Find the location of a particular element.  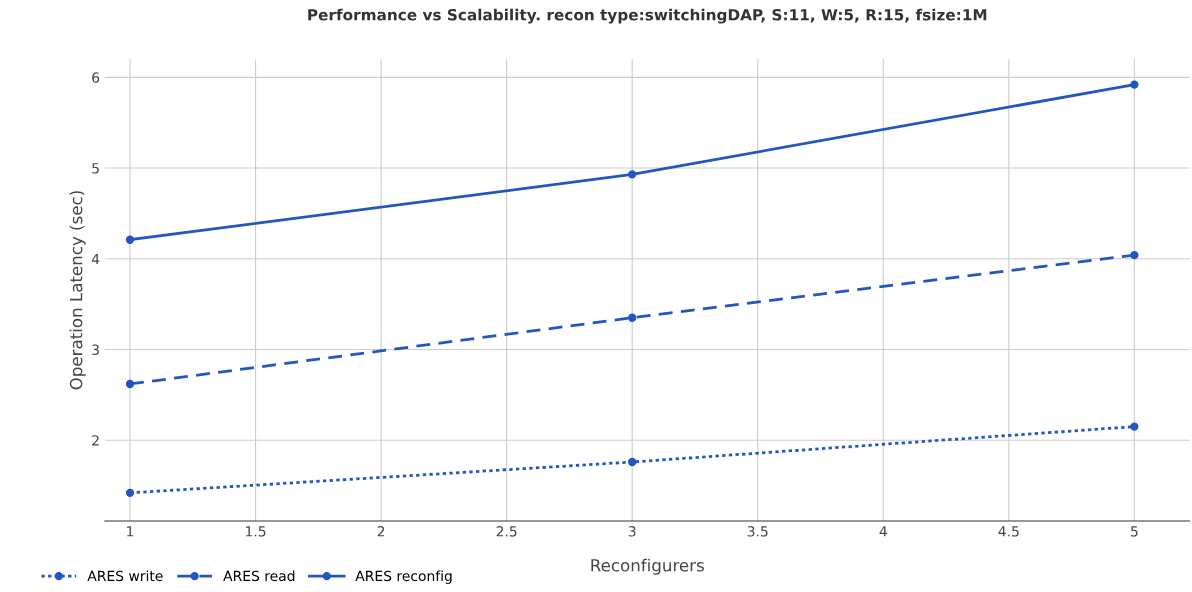

legend-label: ARES read is located at coordinates (259, 576).